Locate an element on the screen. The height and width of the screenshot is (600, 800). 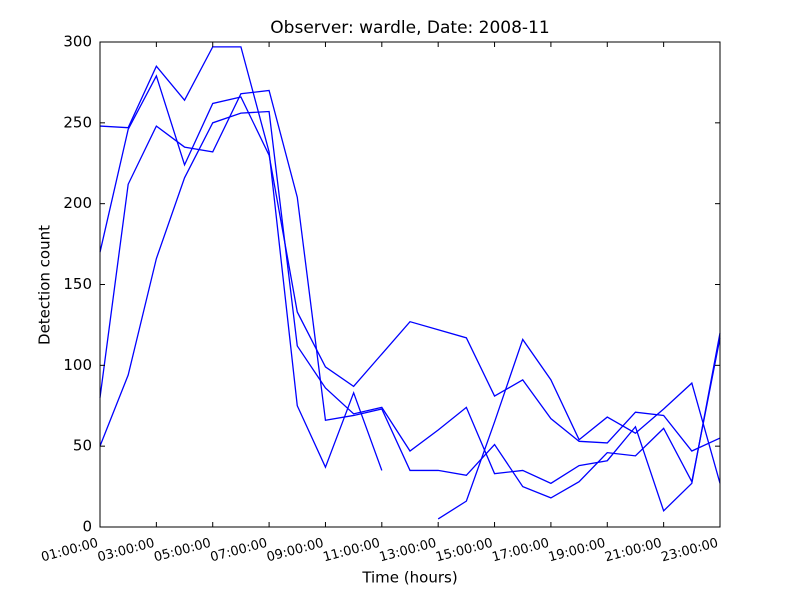
y-tick-label: 250 is located at coordinates (77, 122).